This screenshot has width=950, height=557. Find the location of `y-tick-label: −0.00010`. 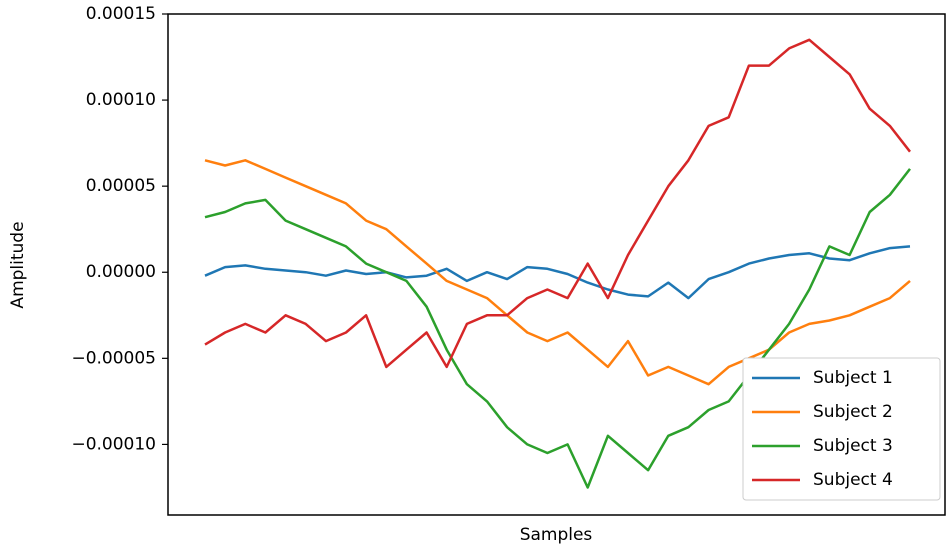

y-tick-label: −0.00010 is located at coordinates (113, 444).